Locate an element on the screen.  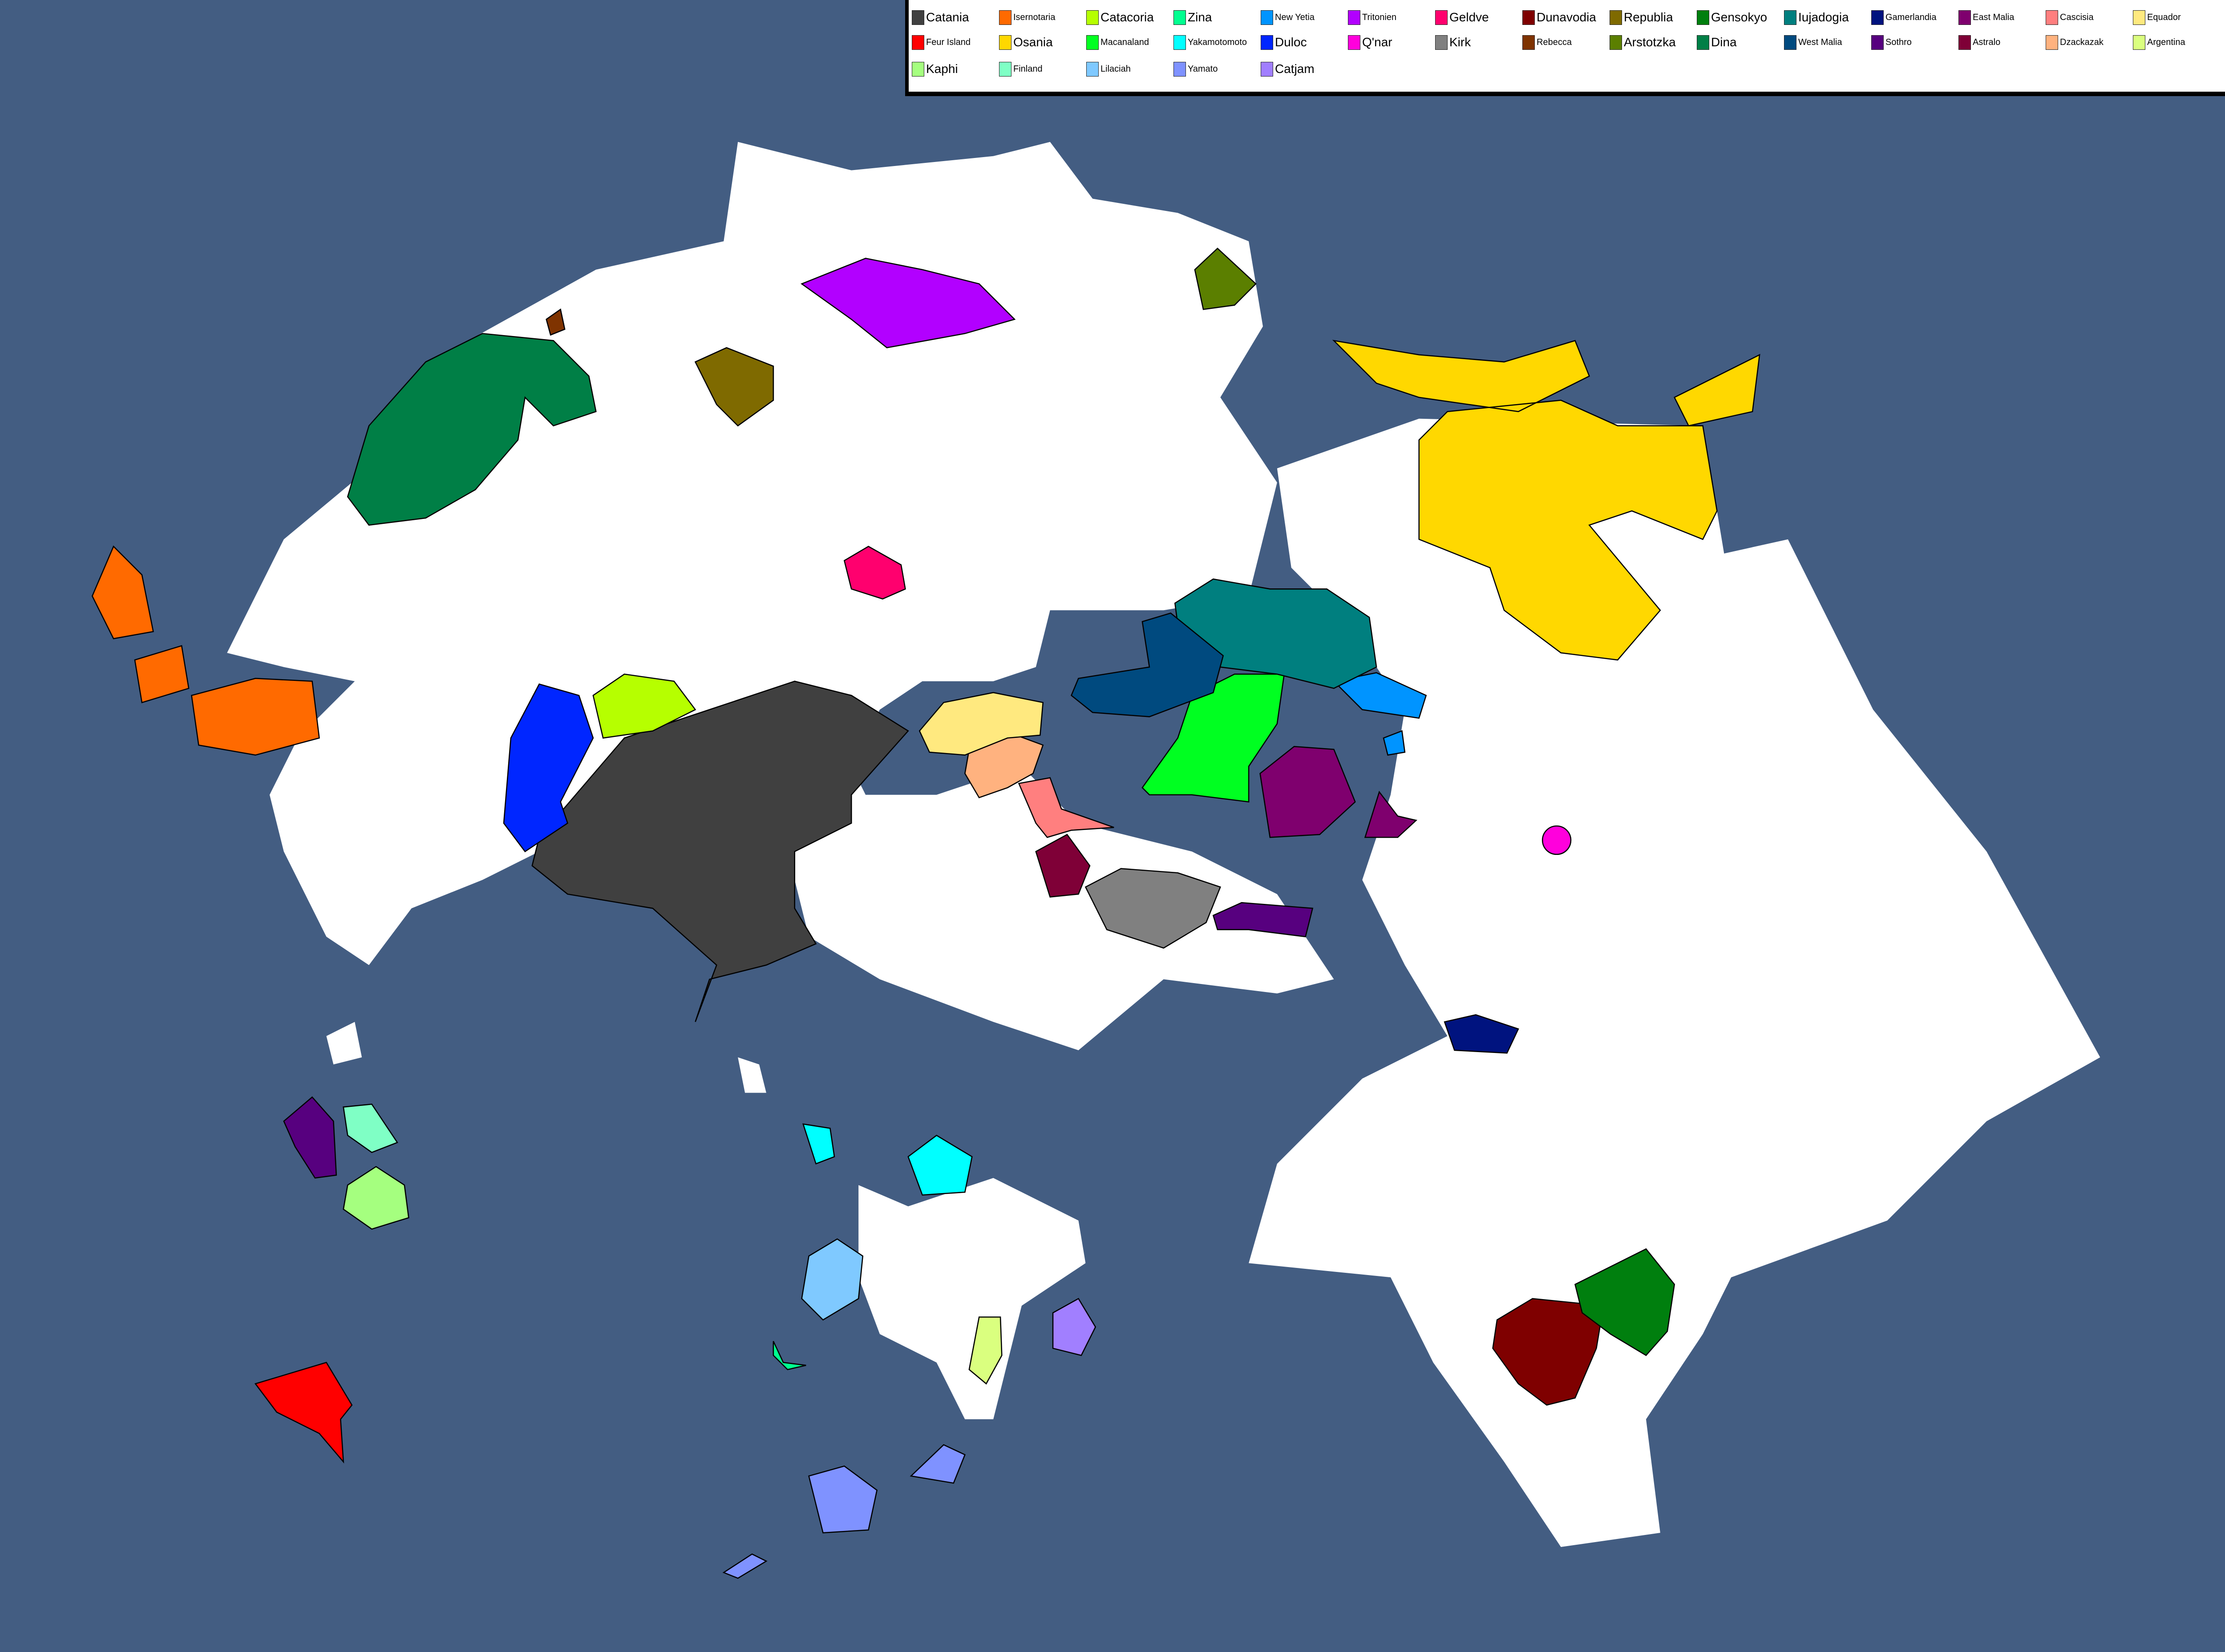
legend-item-macanaland: Macanaland is located at coordinates (1118, 42).